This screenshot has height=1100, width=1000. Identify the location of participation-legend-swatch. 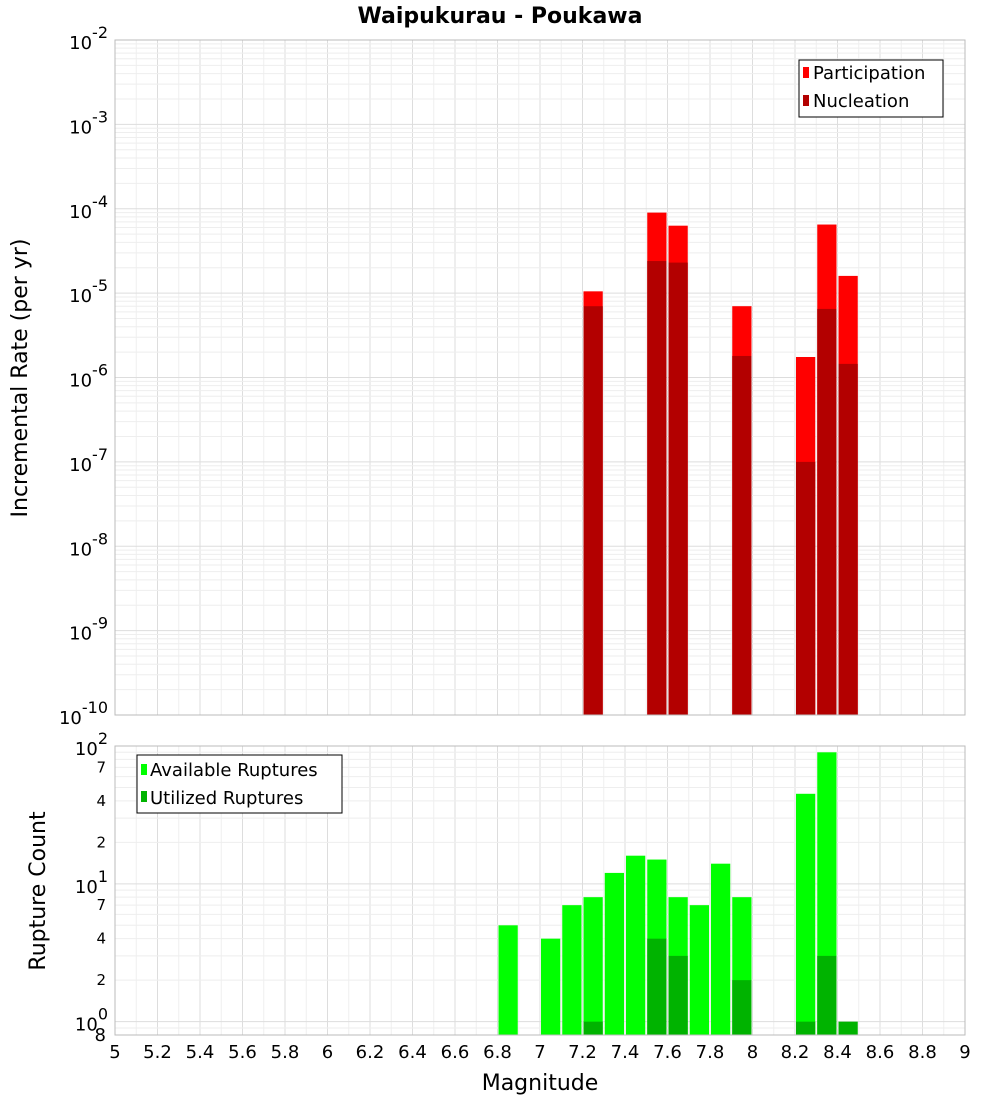
(806, 72).